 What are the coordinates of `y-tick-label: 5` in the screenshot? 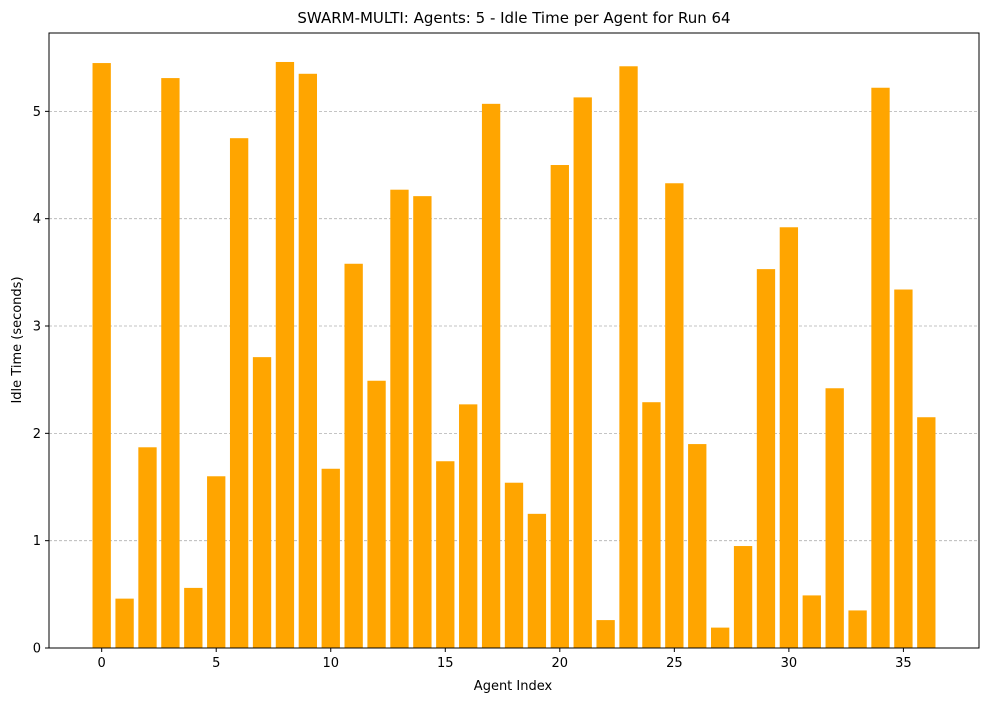 It's located at (37, 112).